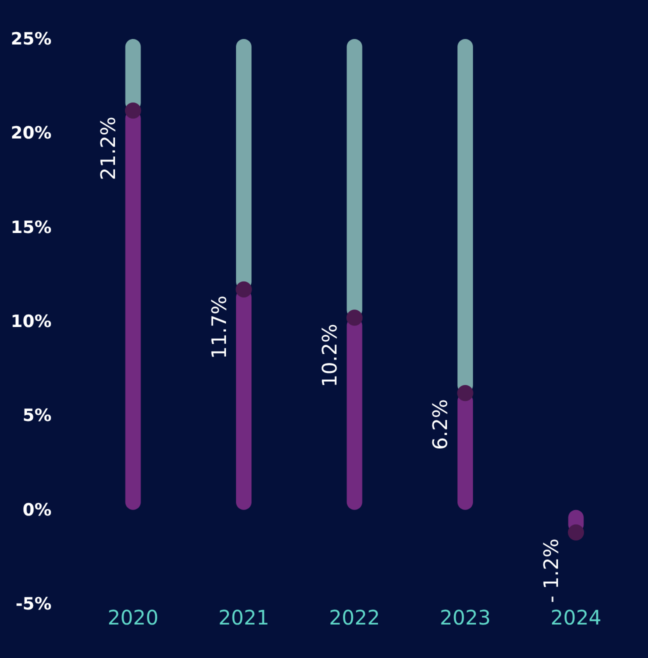 The height and width of the screenshot is (658, 648). I want to click on data-label: 11.7%, so click(218, 327).